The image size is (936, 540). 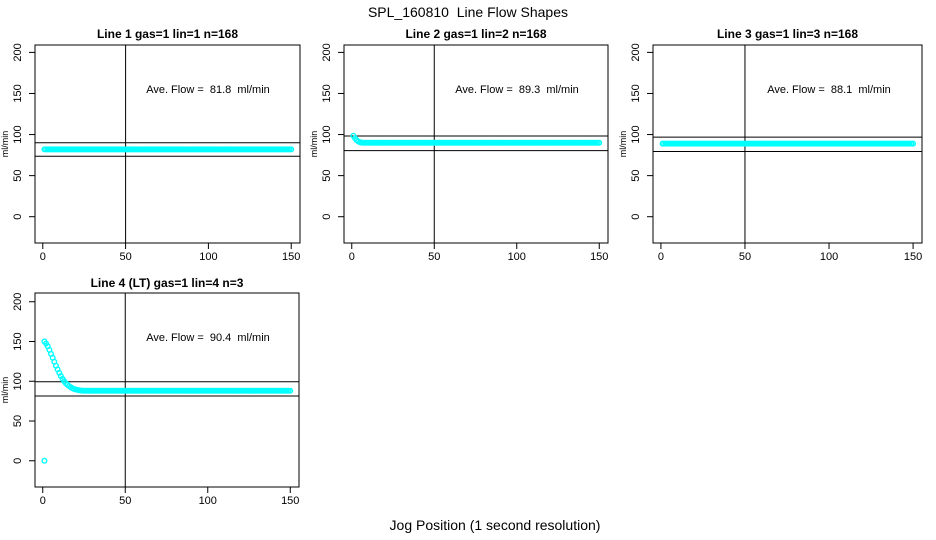 I want to click on panel-1-title: Line 1 gas=1 lin=1 n=168, so click(x=167, y=34).